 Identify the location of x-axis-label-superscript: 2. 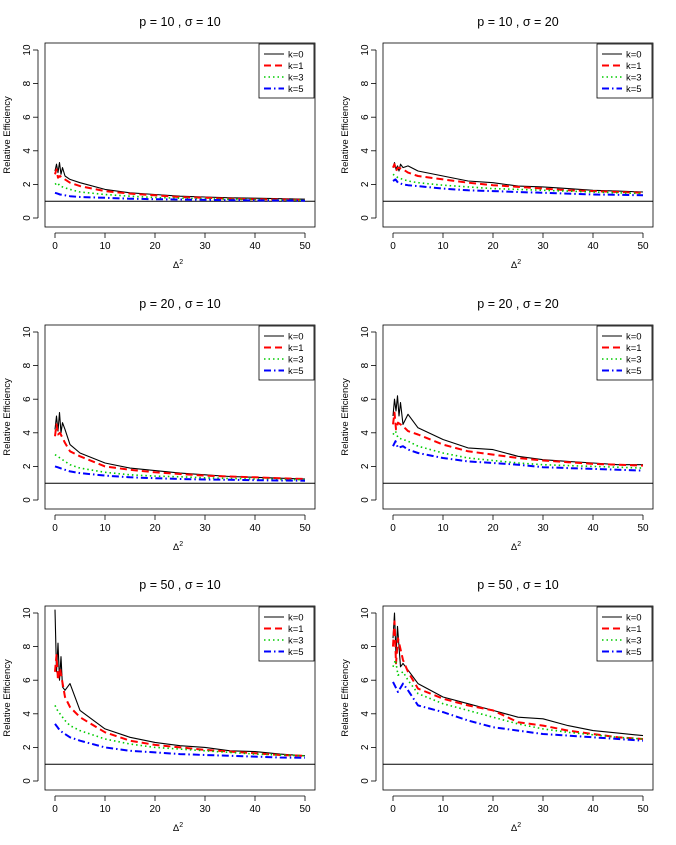
(181, 262).